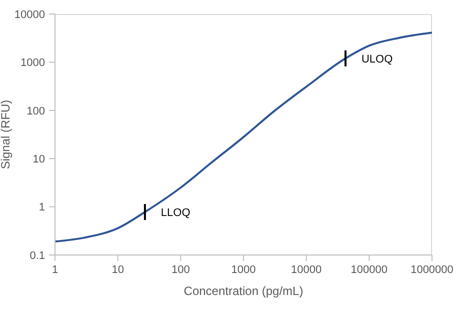 This screenshot has height=313, width=466. I want to click on x-tick-label: 10000, so click(306, 270).